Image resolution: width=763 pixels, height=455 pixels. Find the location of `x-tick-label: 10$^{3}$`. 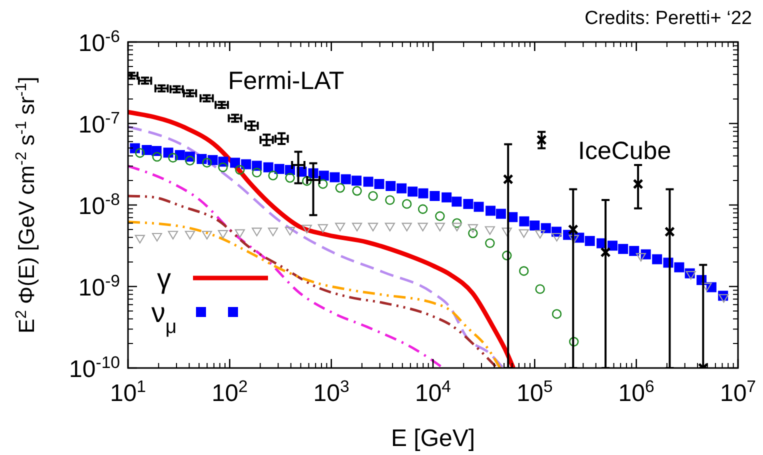

x-tick-label: 10$^{3}$ is located at coordinates (331, 391).